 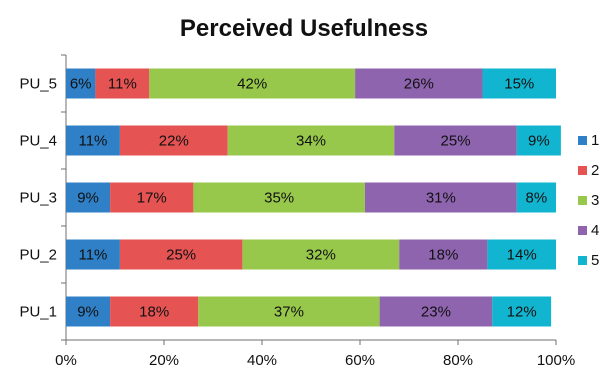 I want to click on legend-label: 4, so click(x=595, y=230).